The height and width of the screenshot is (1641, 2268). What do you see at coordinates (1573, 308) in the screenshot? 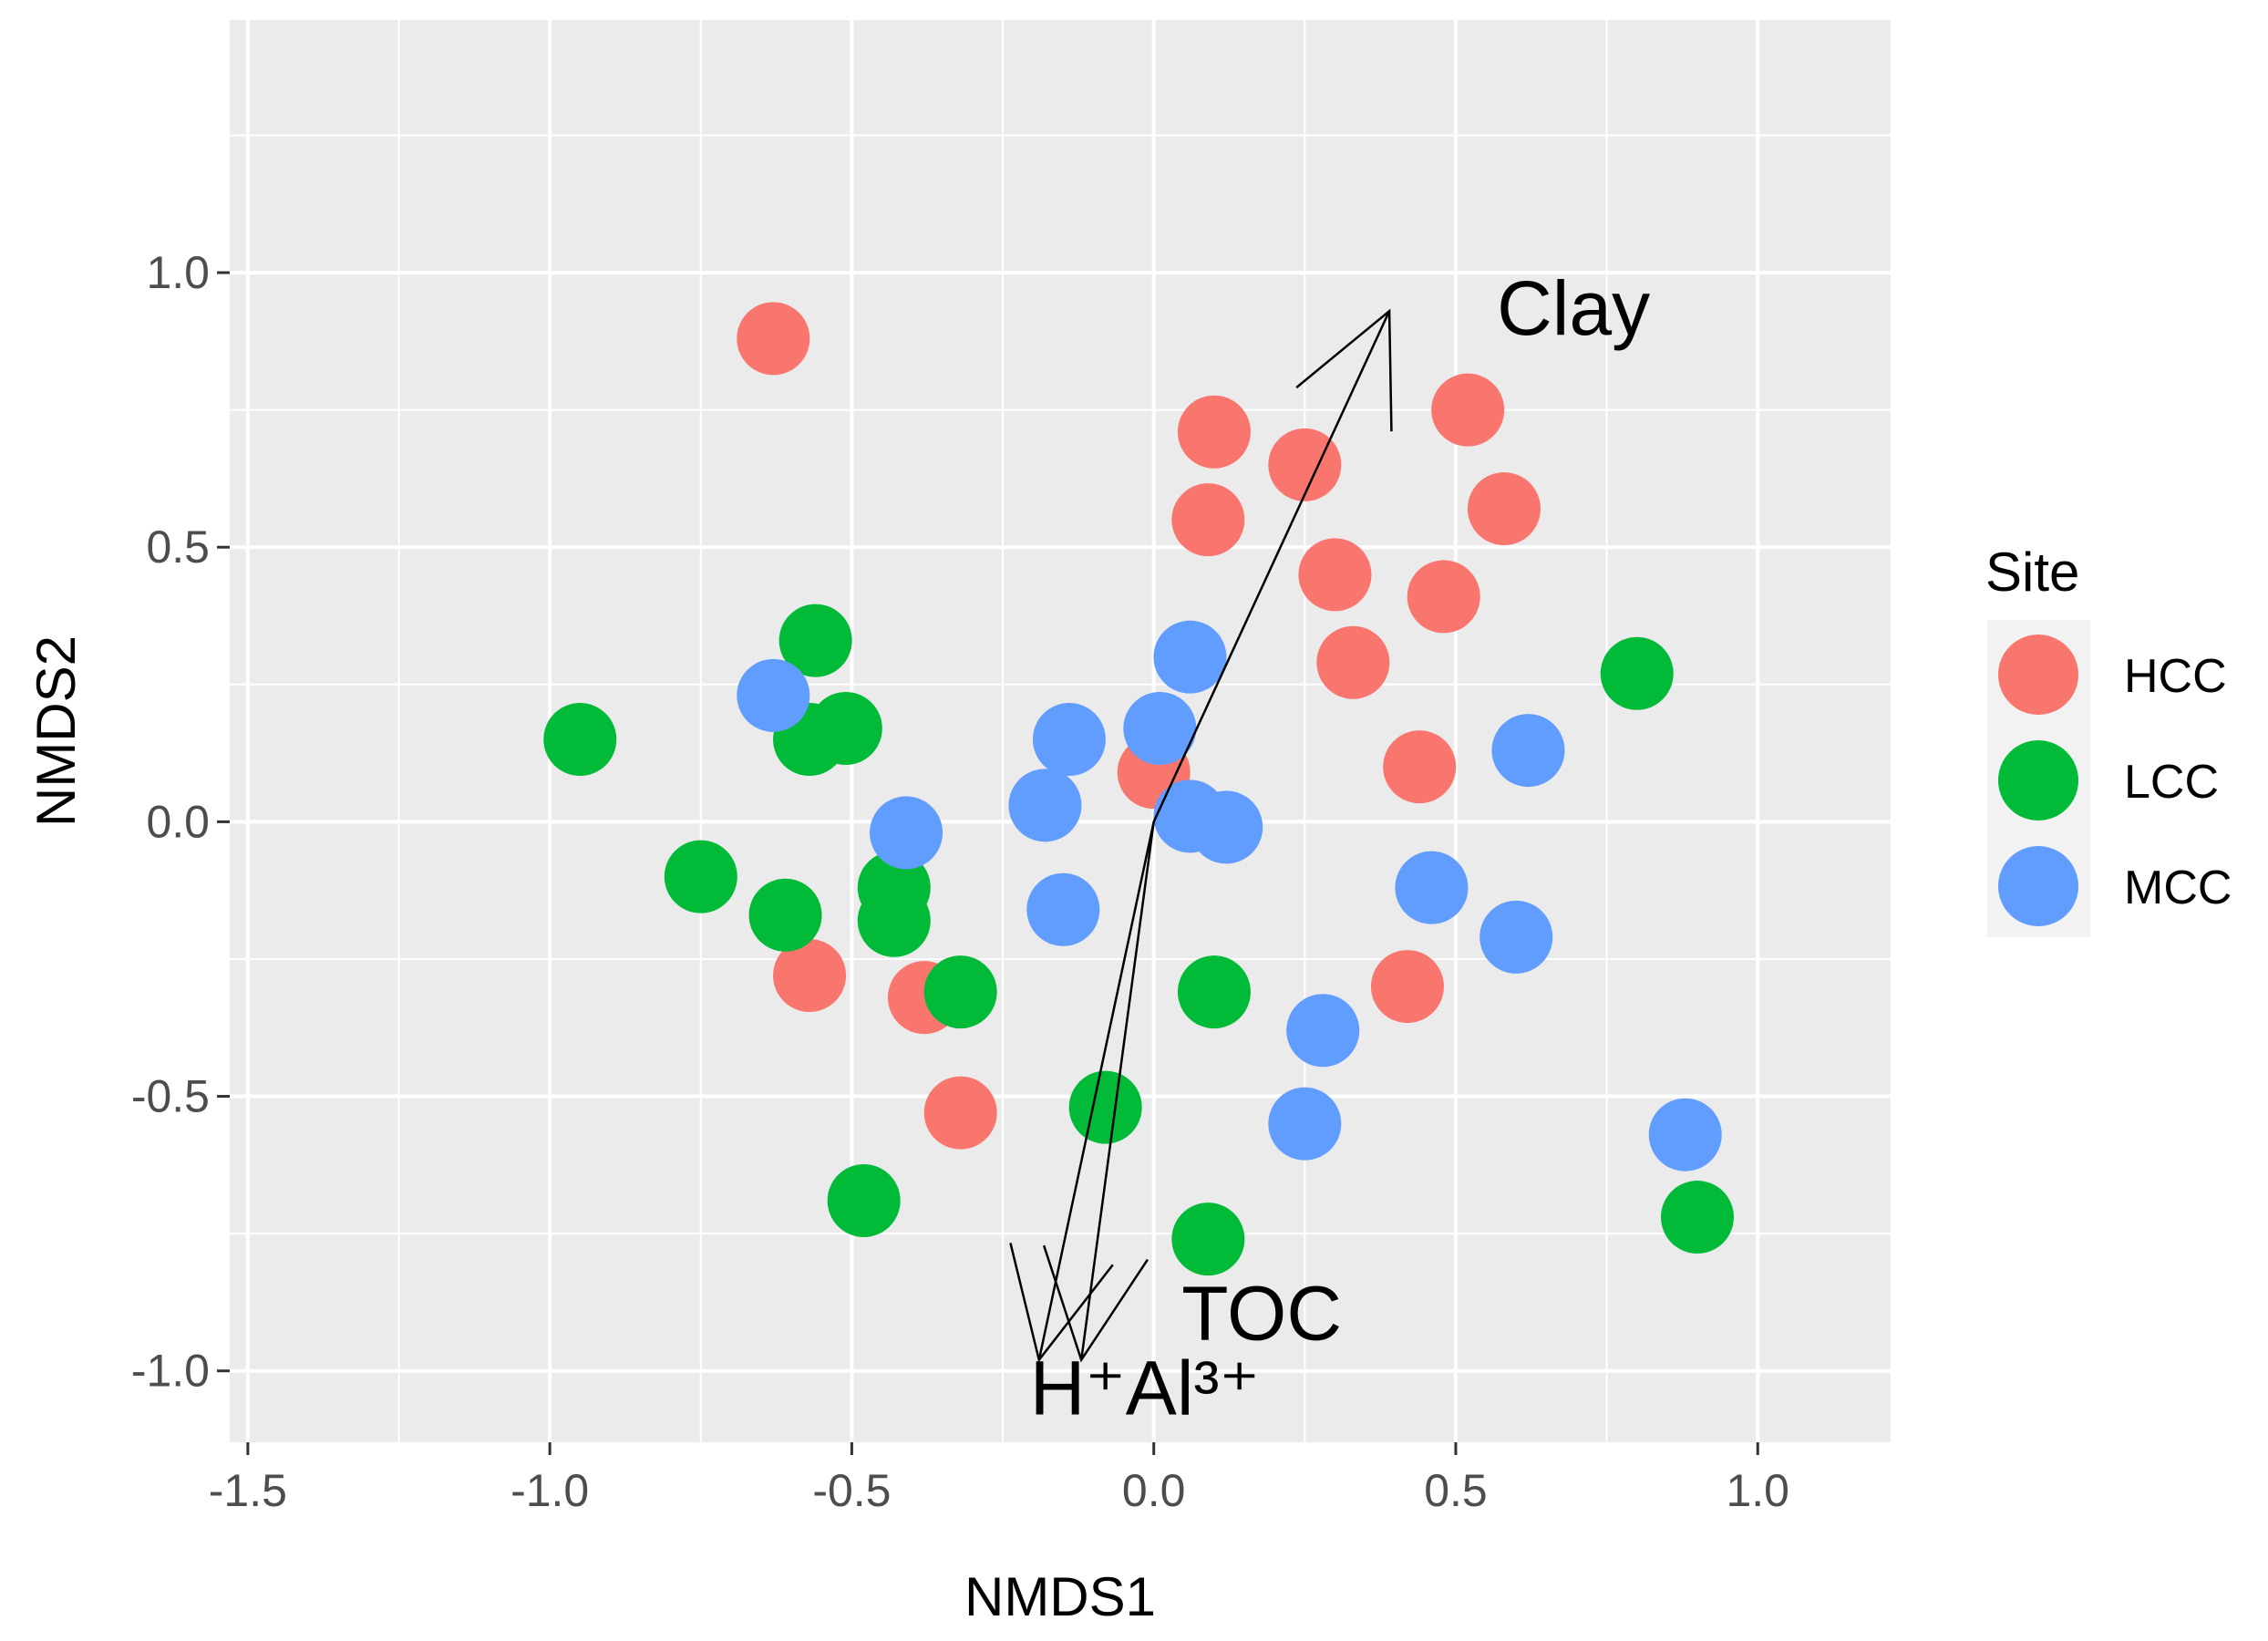
I see `vector-label-clay: Clay` at bounding box center [1573, 308].